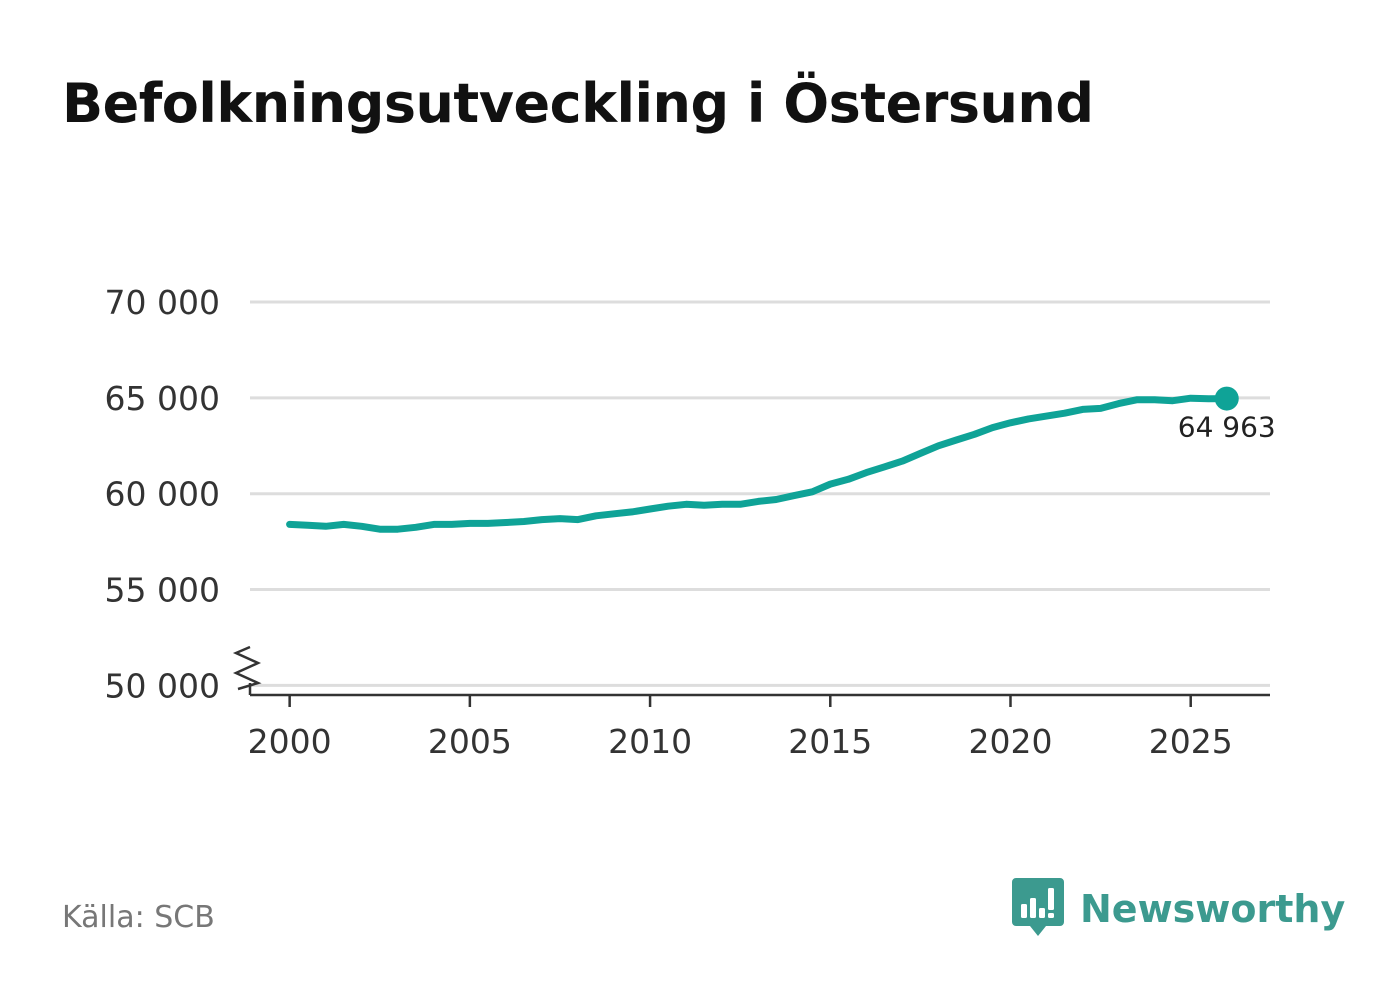  I want to click on x-tick-label: 2020, so click(1011, 741).